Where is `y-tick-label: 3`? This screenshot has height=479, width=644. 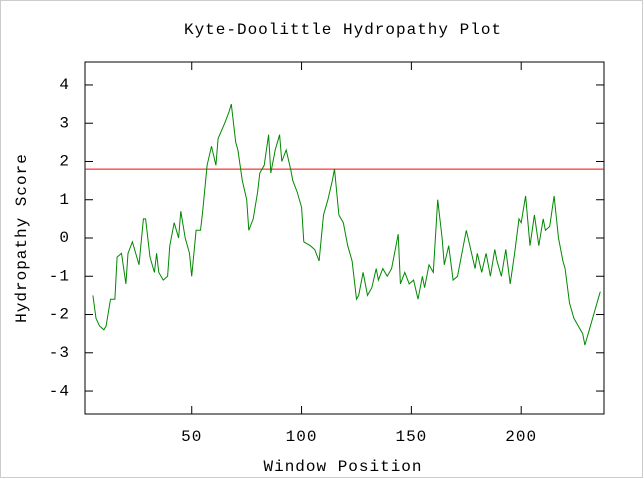 y-tick-label: 3 is located at coordinates (64, 123).